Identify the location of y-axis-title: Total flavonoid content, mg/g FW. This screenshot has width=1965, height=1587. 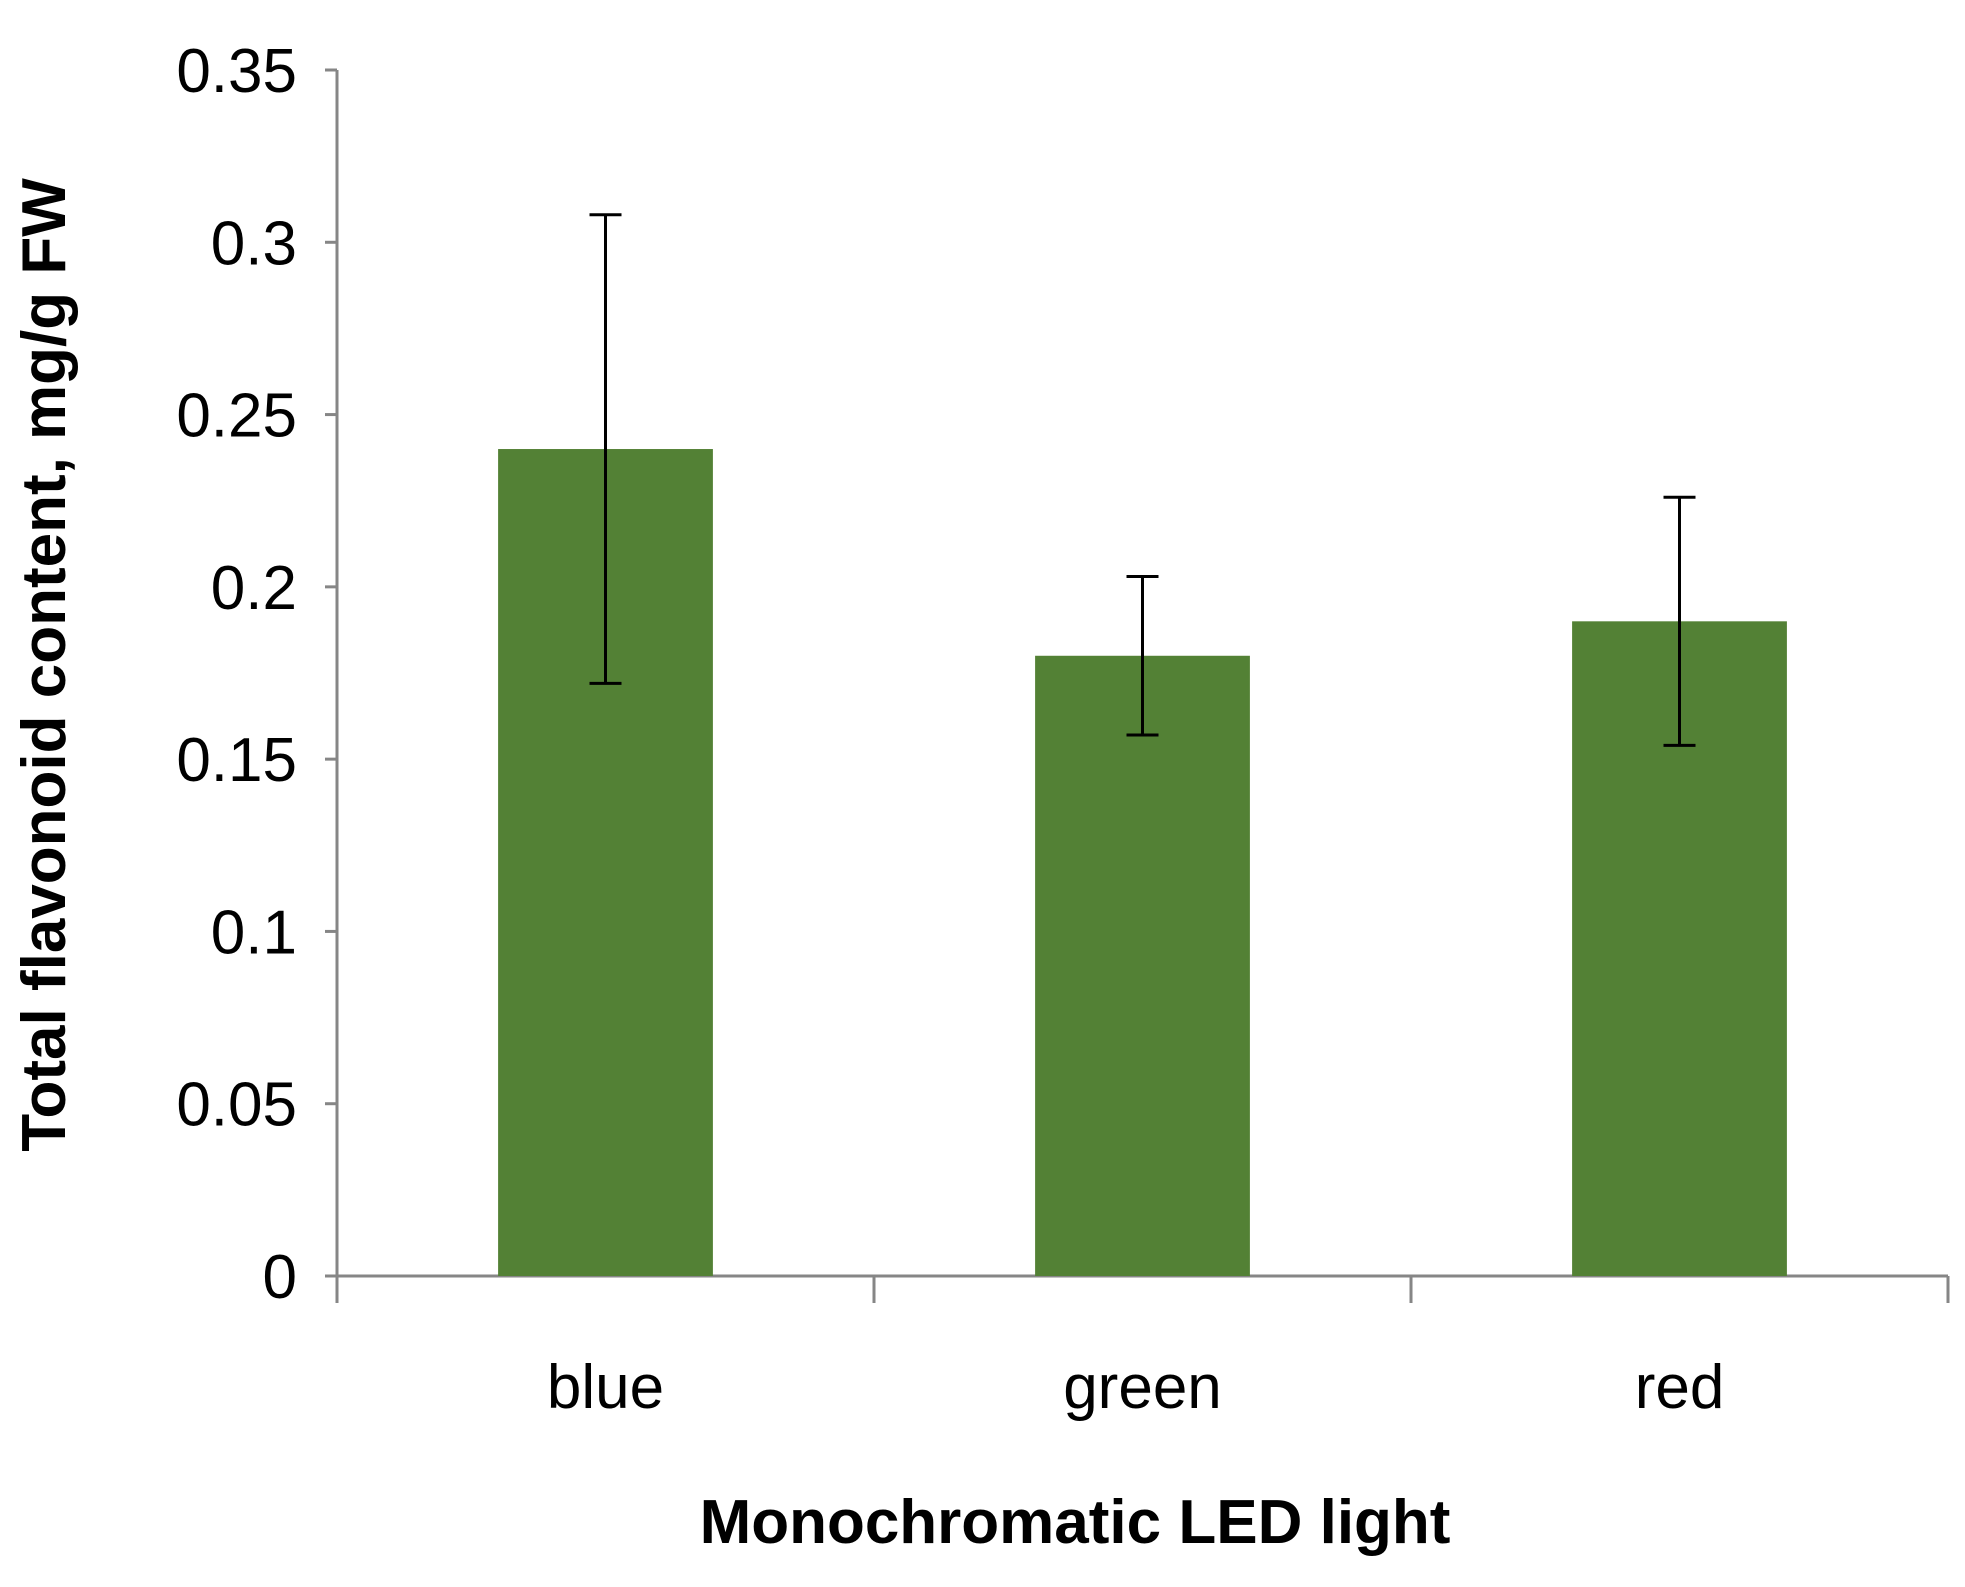
(44, 665).